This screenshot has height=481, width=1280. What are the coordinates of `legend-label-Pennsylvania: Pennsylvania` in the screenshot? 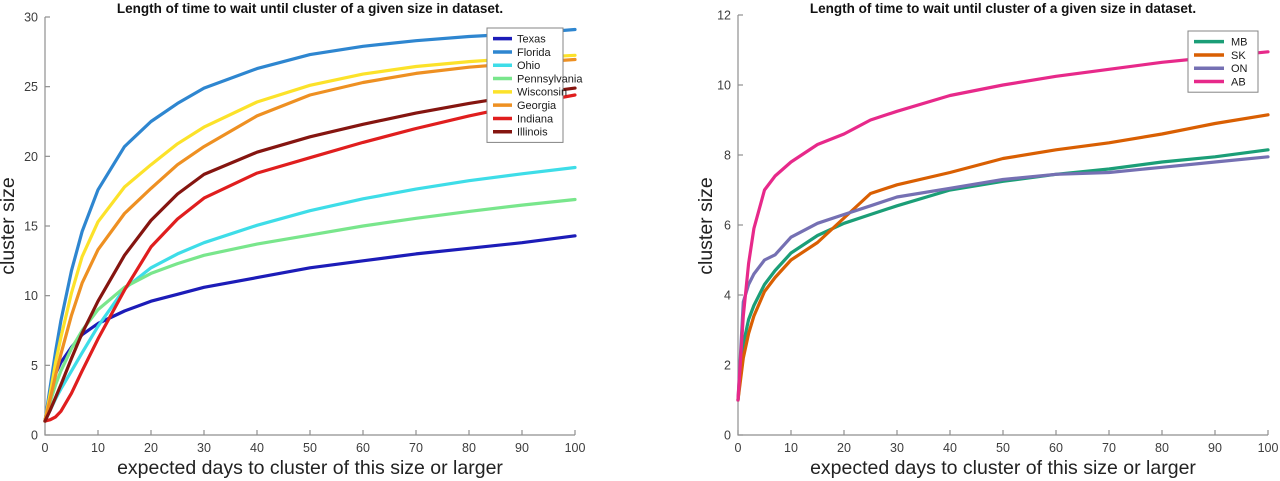 It's located at (550, 79).